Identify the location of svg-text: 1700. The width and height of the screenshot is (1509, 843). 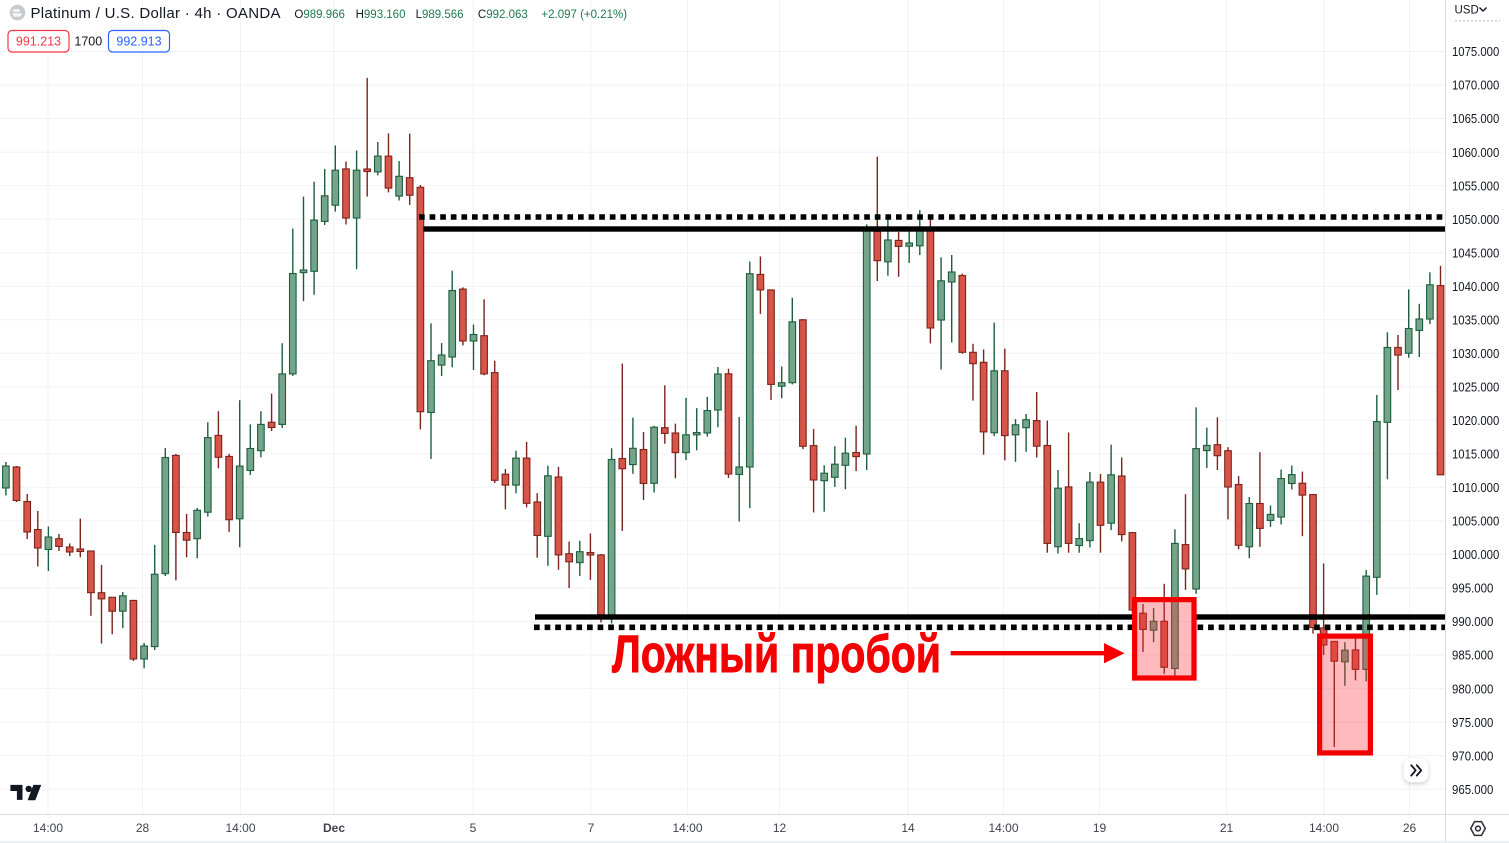
(88, 42).